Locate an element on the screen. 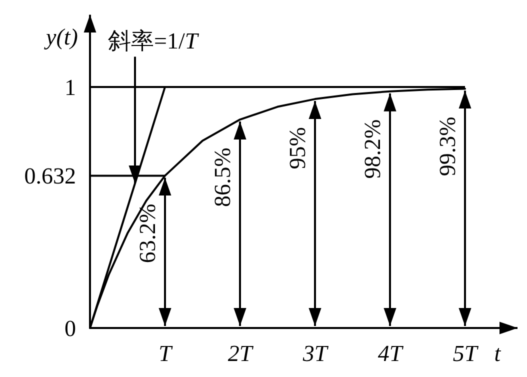 The width and height of the screenshot is (527, 377). annotation: 98.2% is located at coordinates (372, 149).